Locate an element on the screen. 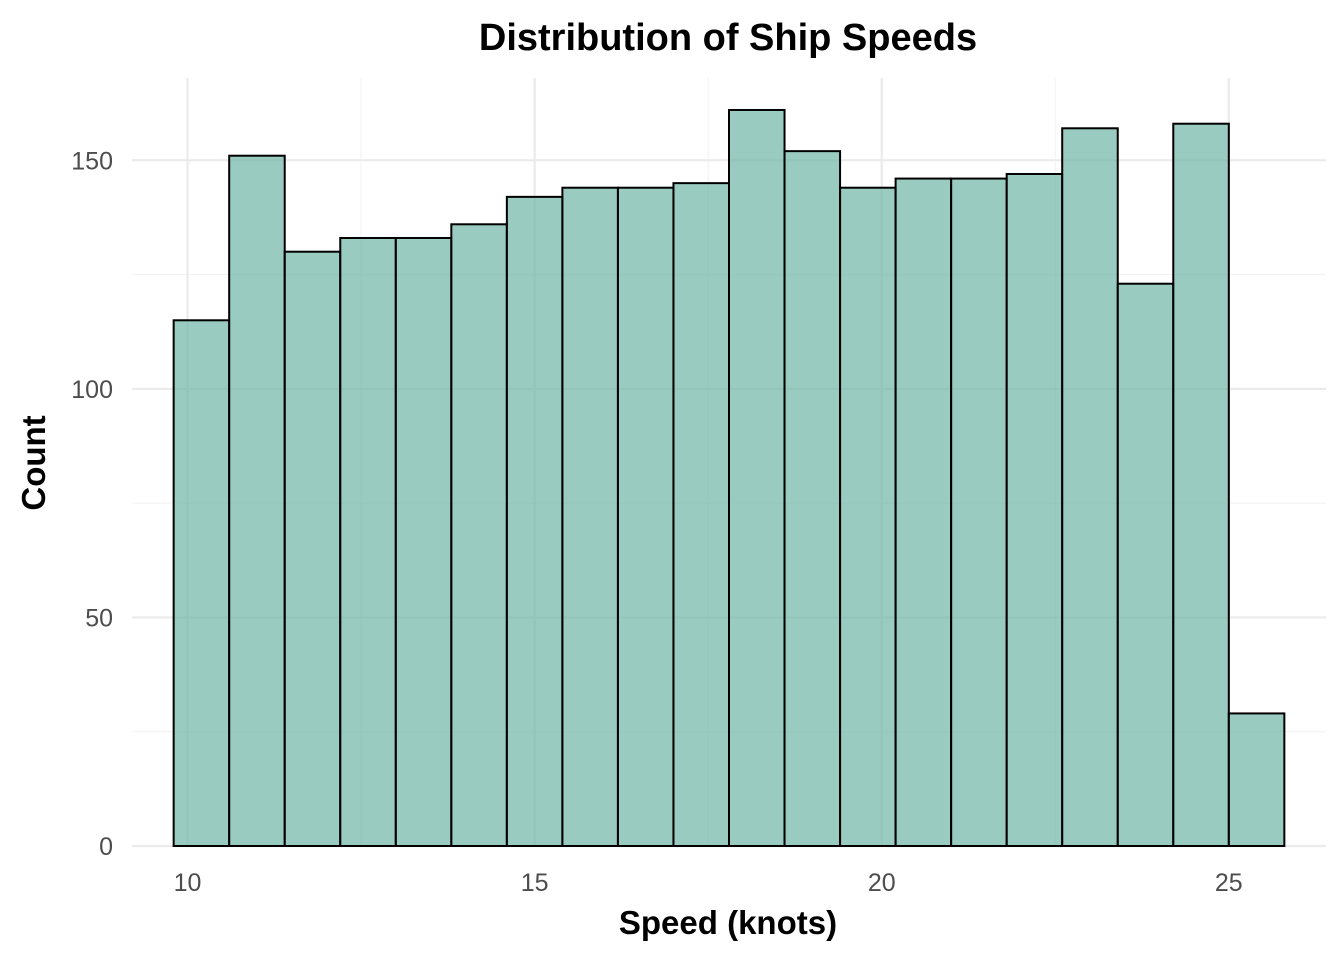 This screenshot has width=1344, height=960. x-axis-title: Speed (knots) is located at coordinates (728, 922).